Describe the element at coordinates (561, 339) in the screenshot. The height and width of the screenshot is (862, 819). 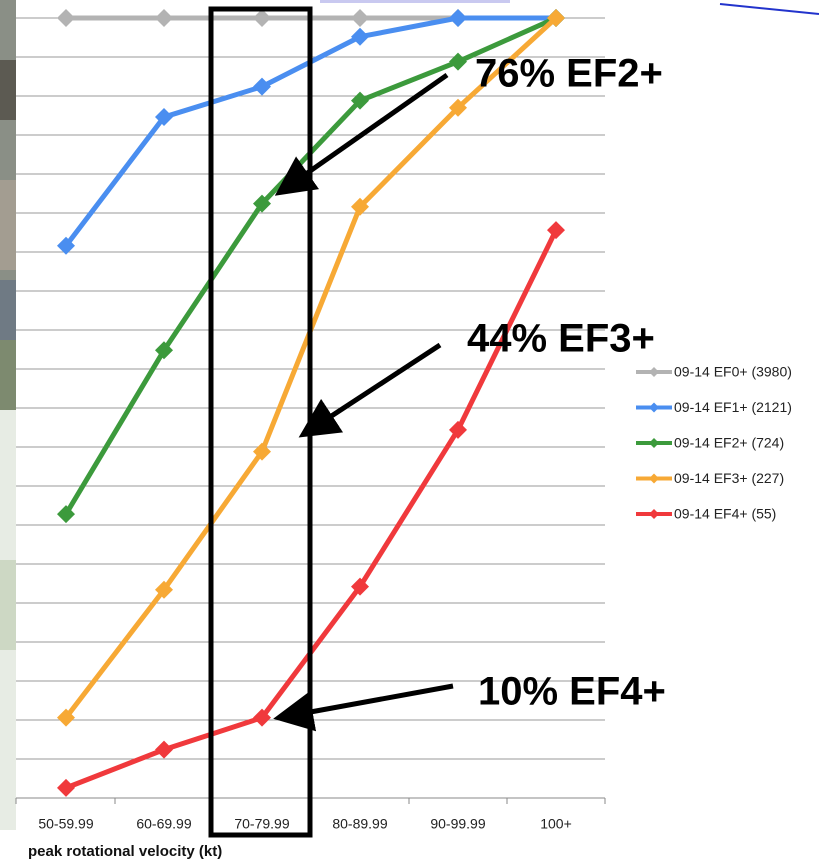
I see `annotation-text: 44% EF3+` at that location.